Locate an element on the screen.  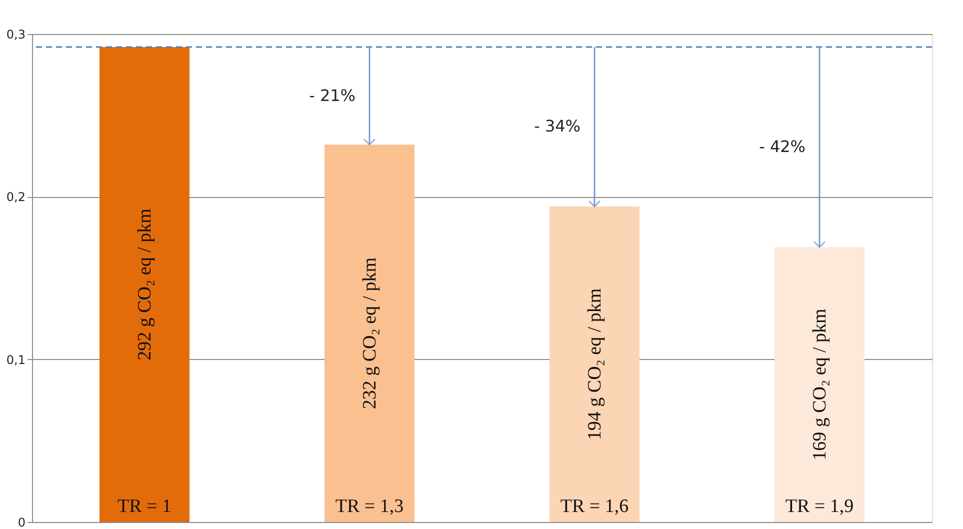
y-tick-label: 0,2 is located at coordinates (16, 197).